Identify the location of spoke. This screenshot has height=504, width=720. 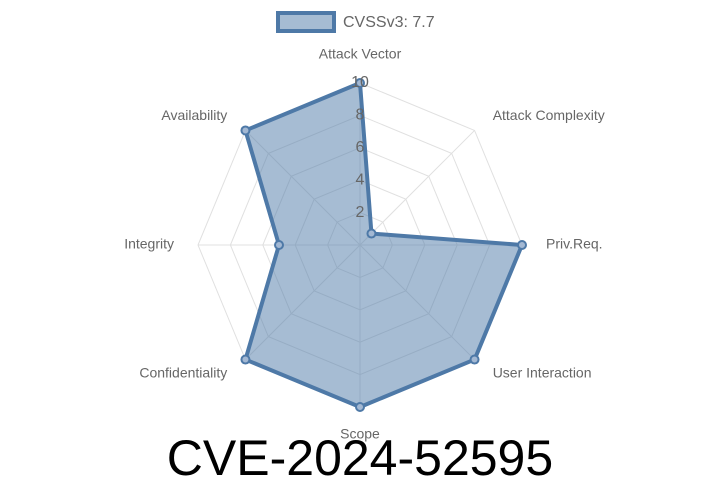
(417, 188).